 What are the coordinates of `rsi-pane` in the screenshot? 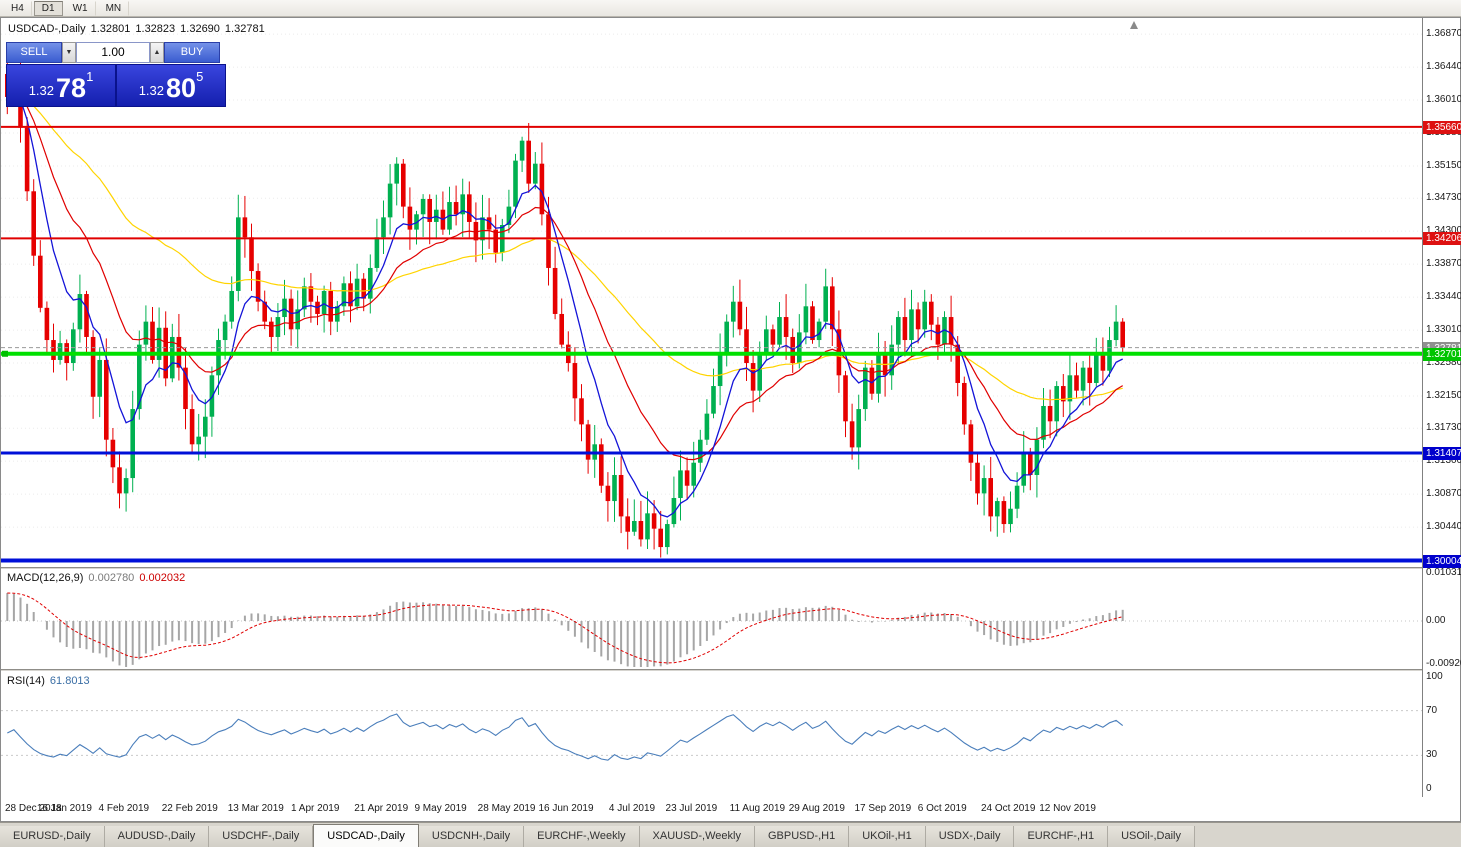 It's located at (711, 735).